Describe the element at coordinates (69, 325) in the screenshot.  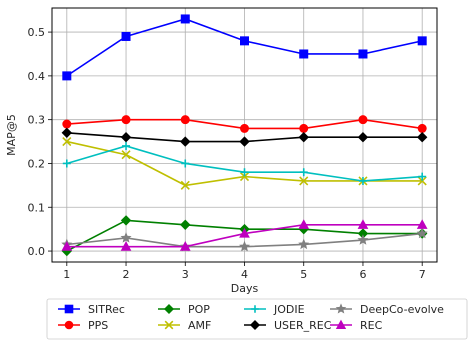
I see `legend-marker-pps` at that location.